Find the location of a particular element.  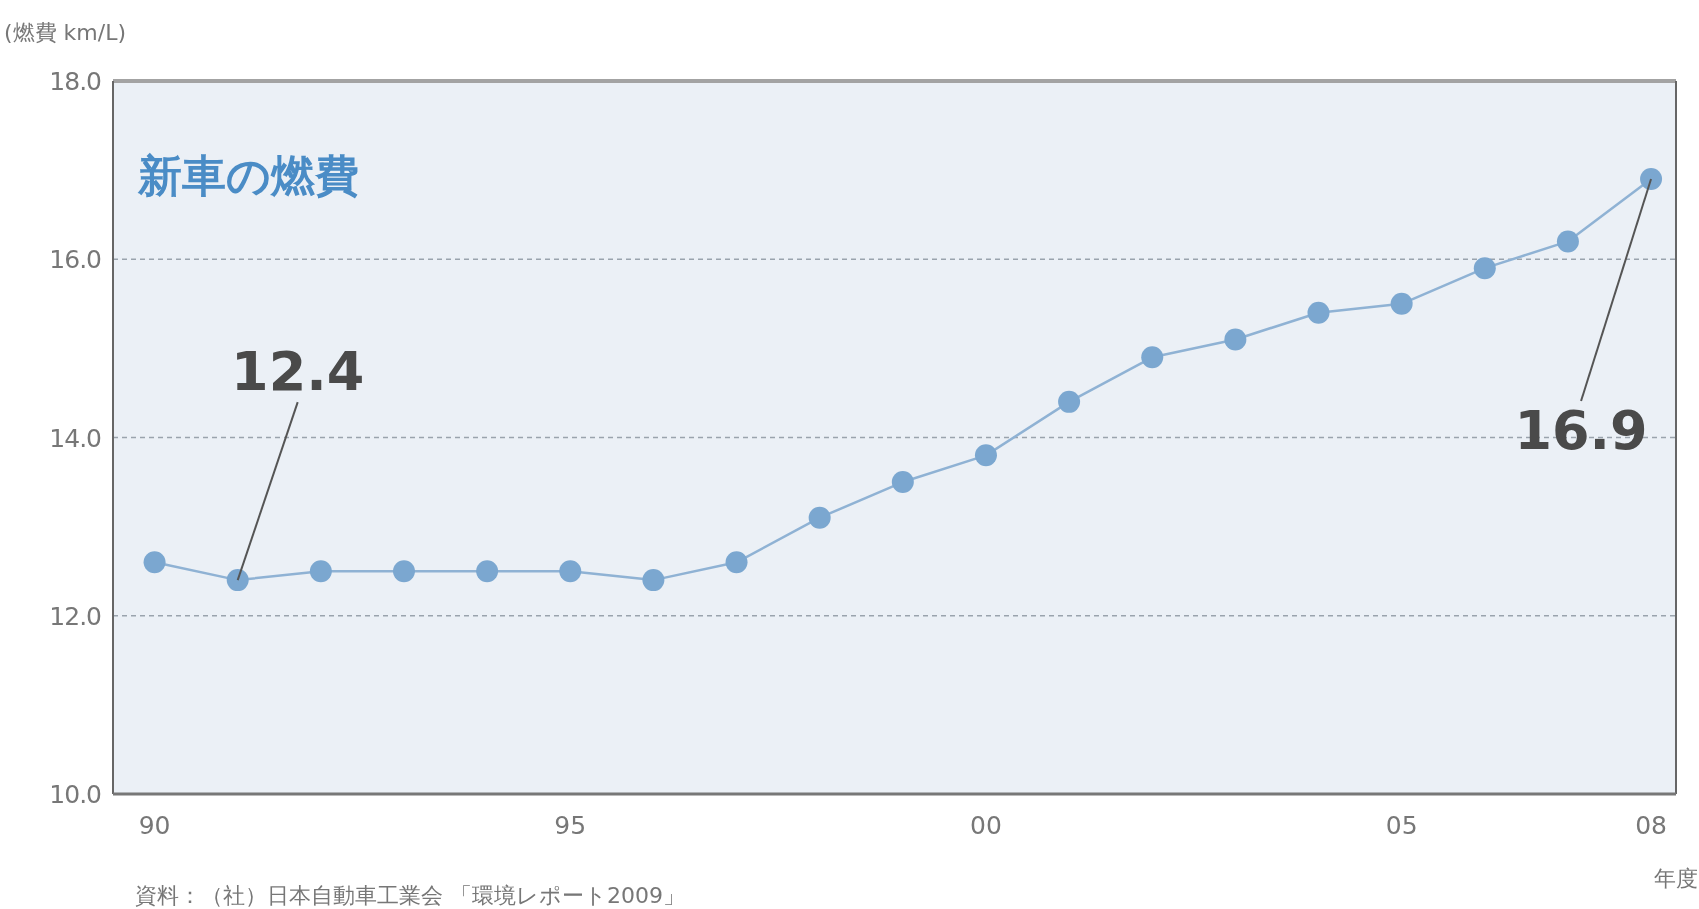

x-tick-label: 90 is located at coordinates (154, 825).